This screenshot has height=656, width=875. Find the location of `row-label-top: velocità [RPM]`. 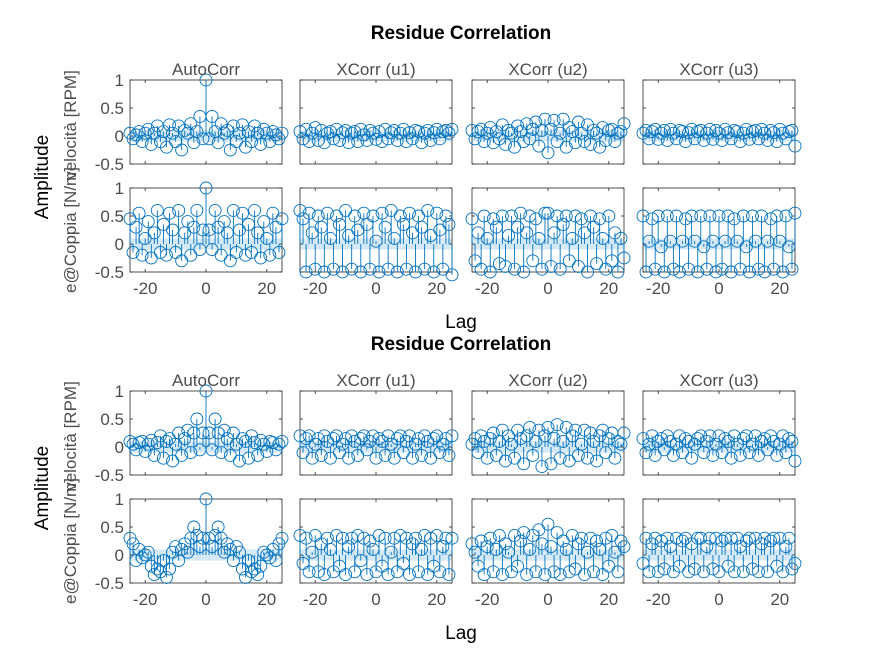

row-label-top: velocità [RPM] is located at coordinates (70, 125).